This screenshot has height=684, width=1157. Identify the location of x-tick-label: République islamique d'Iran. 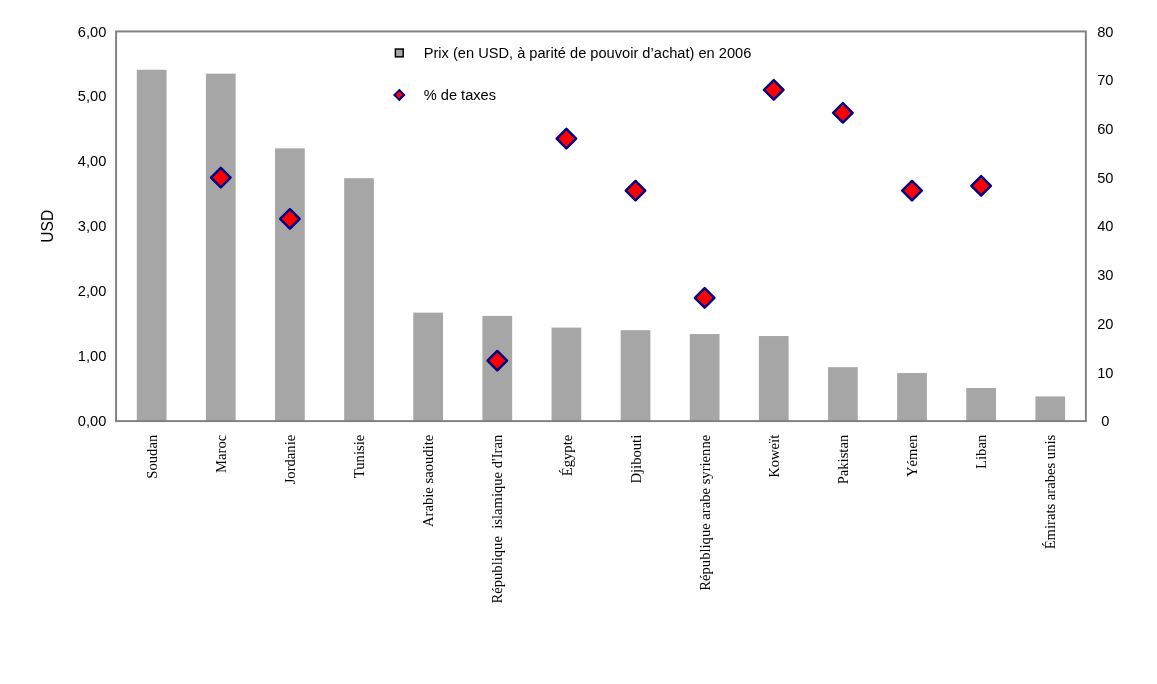
(497, 519).